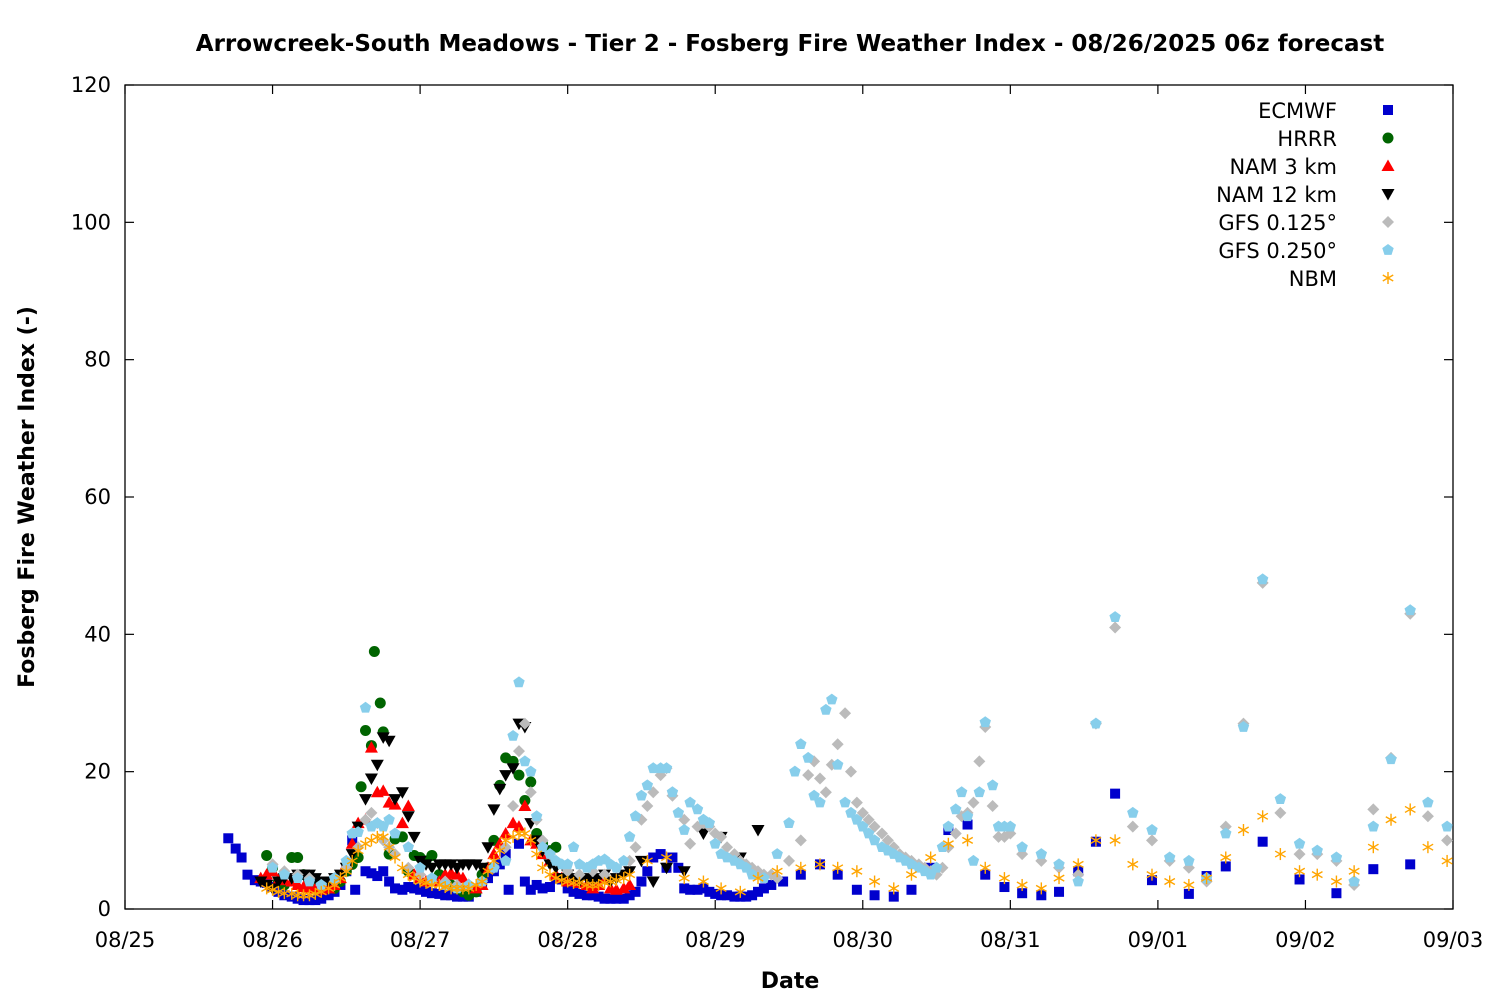 The height and width of the screenshot is (1004, 1500). Describe the element at coordinates (1335, 139) in the screenshot. I see `legend-item-hrrr: HRRR` at that location.